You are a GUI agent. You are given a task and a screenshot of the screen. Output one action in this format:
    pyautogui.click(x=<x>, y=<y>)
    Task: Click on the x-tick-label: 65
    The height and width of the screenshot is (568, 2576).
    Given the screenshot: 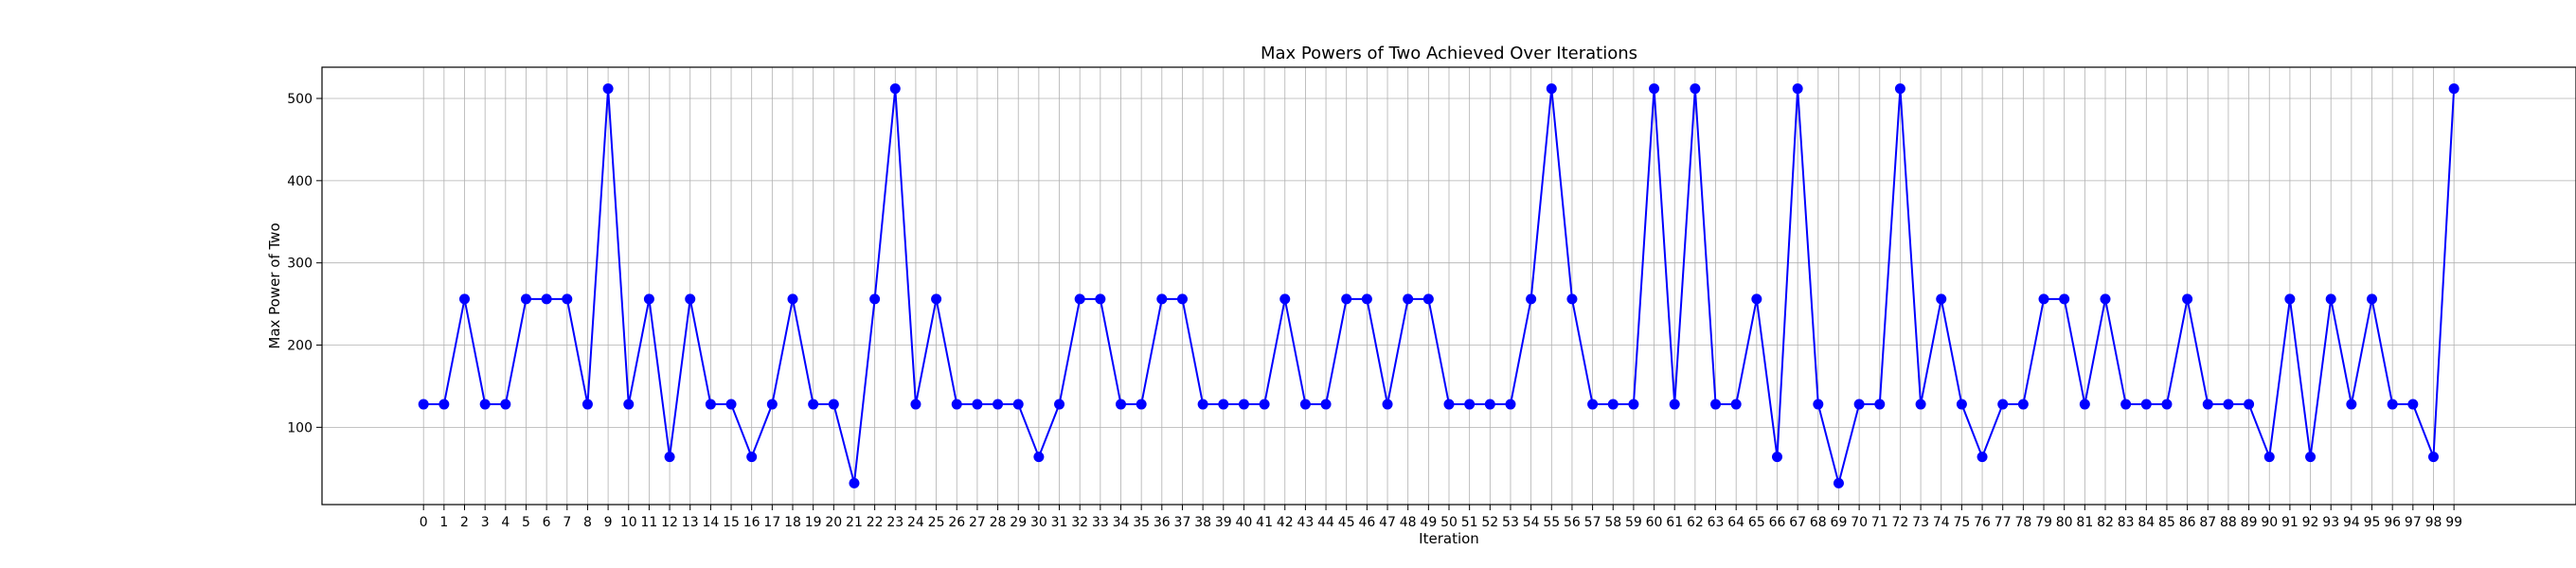 What is the action you would take?
    pyautogui.click(x=1756, y=522)
    